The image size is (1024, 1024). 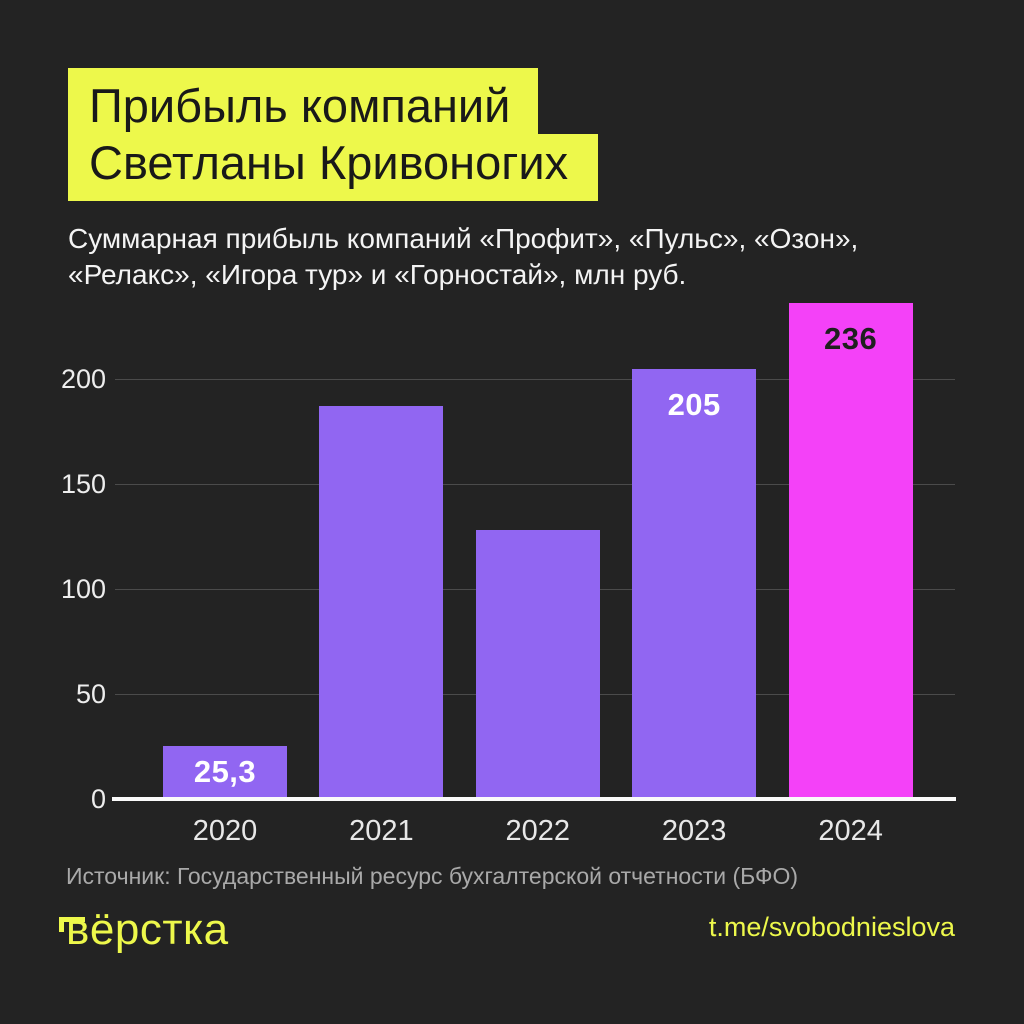 What do you see at coordinates (831, 927) in the screenshot?
I see `telegram-link: t.me/svobodnieslova` at bounding box center [831, 927].